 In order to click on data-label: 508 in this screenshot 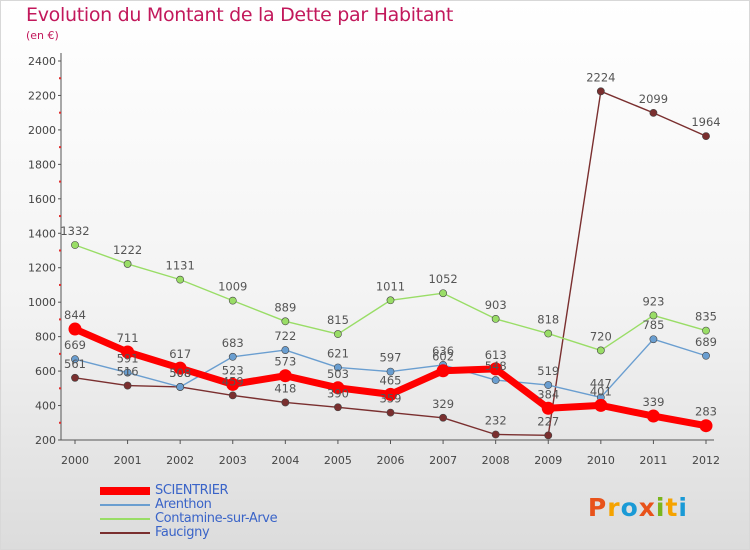, I will do `click(180, 373)`.